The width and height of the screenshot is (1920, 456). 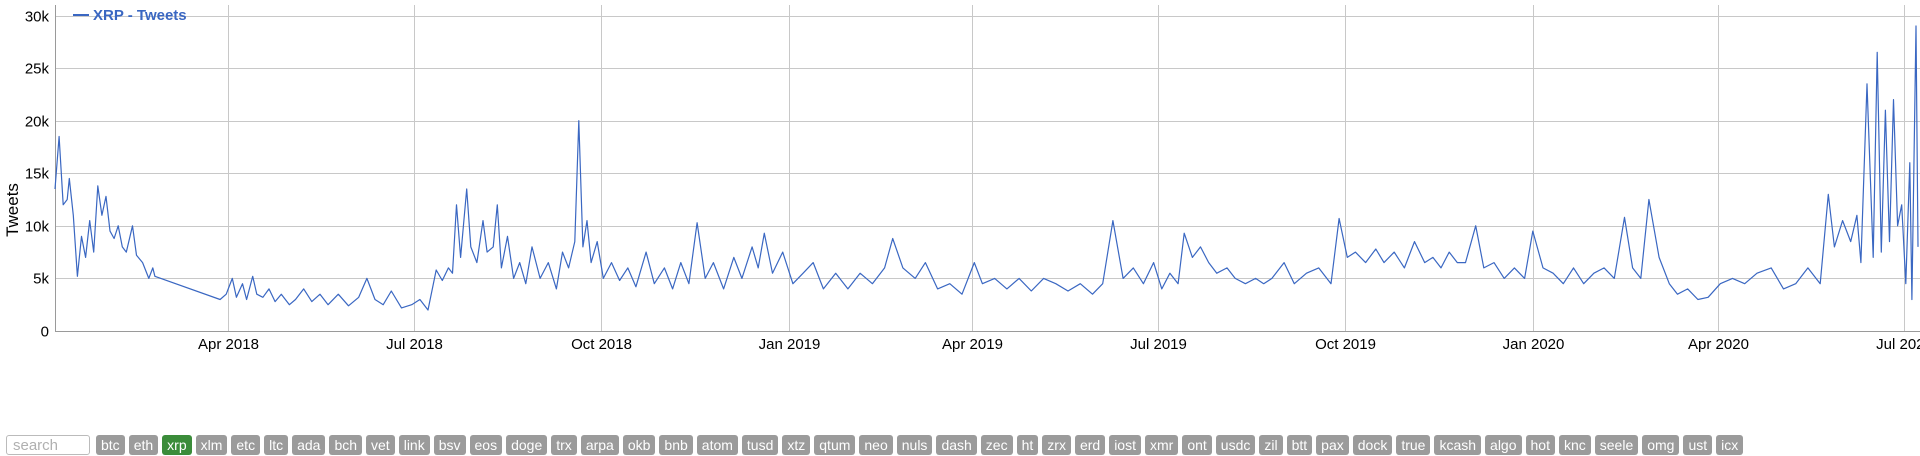 What do you see at coordinates (1661, 445) in the screenshot?
I see `coin-chip-omg: omg` at bounding box center [1661, 445].